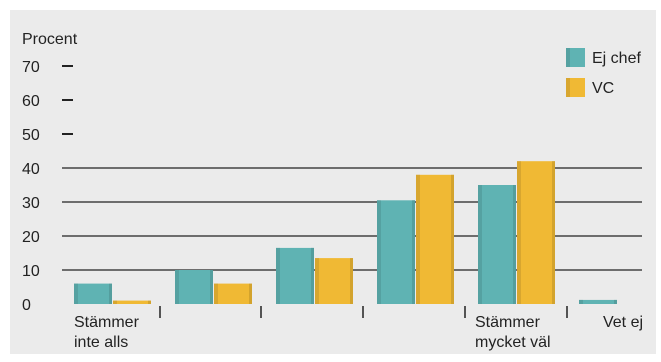  What do you see at coordinates (31, 67) in the screenshot?
I see `y-tick-label: 70` at bounding box center [31, 67].